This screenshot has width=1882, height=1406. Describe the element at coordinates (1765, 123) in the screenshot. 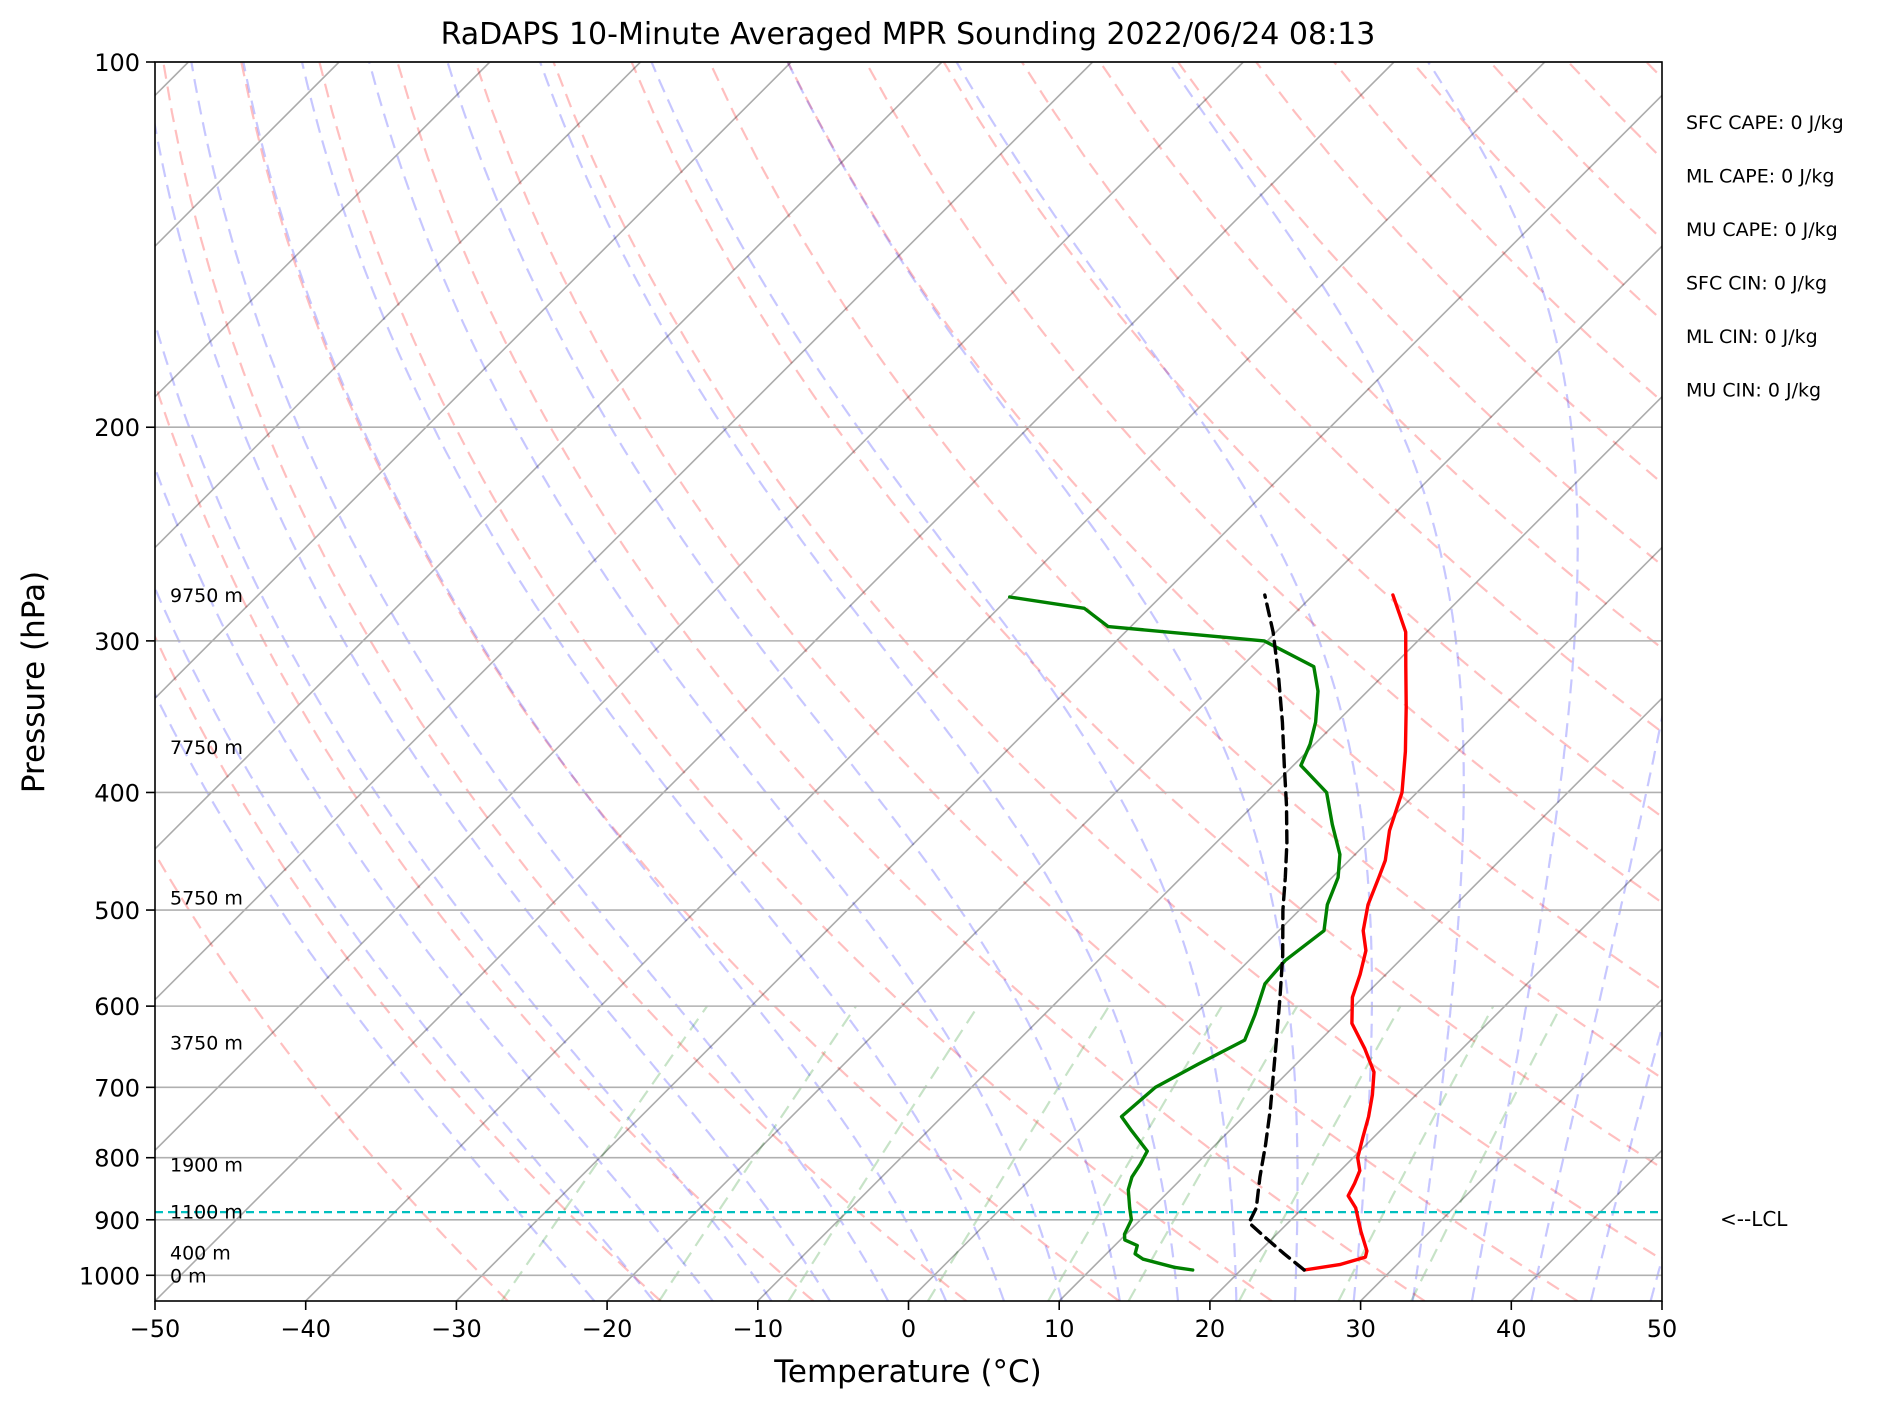

I see `stability-index-text: SFC CAPE: 0 J/kg` at that location.